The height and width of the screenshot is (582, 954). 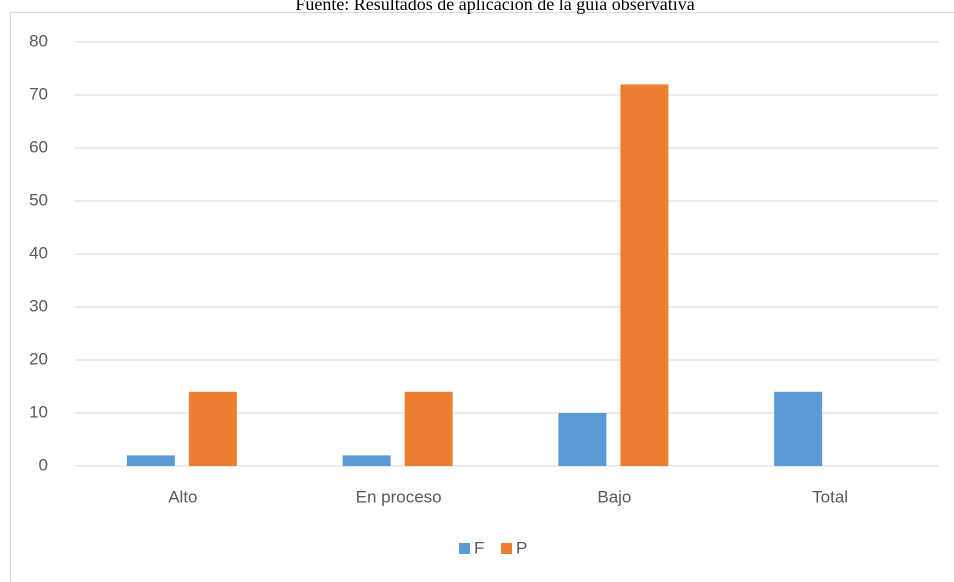 I want to click on x-tick-label: Alto, so click(x=182, y=496).